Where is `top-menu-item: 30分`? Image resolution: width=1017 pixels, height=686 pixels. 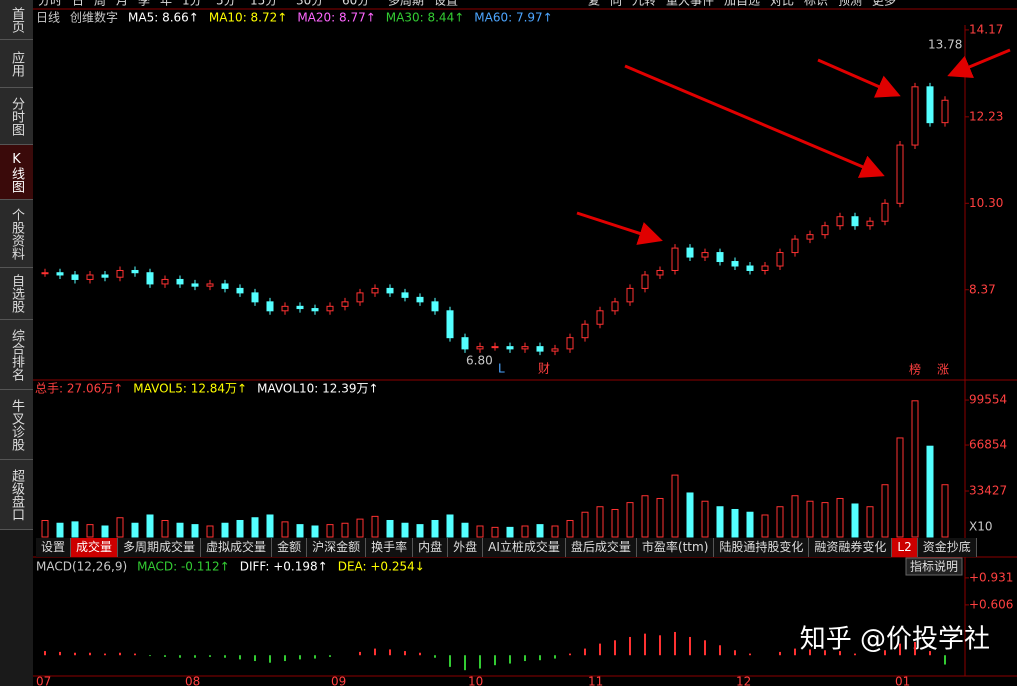
top-menu-item: 30分 is located at coordinates (309, 4).